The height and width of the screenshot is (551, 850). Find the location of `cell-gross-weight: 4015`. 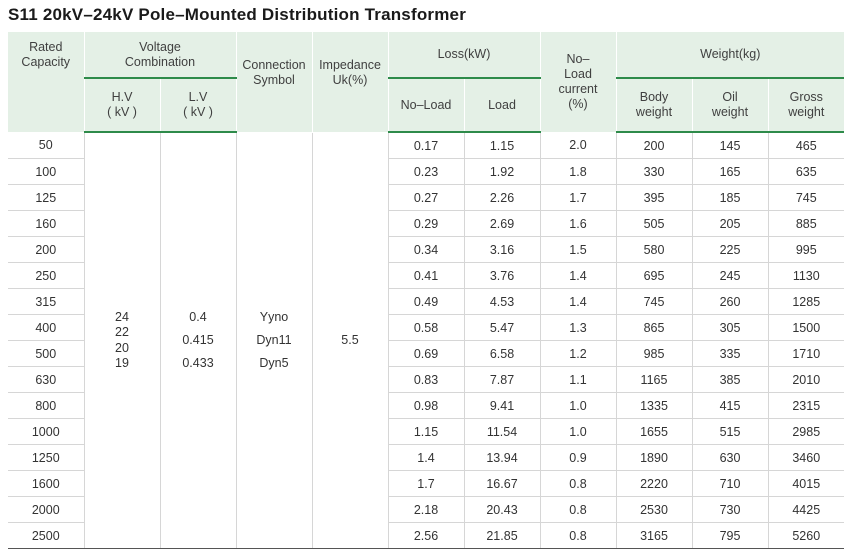

cell-gross-weight: 4015 is located at coordinates (806, 483).